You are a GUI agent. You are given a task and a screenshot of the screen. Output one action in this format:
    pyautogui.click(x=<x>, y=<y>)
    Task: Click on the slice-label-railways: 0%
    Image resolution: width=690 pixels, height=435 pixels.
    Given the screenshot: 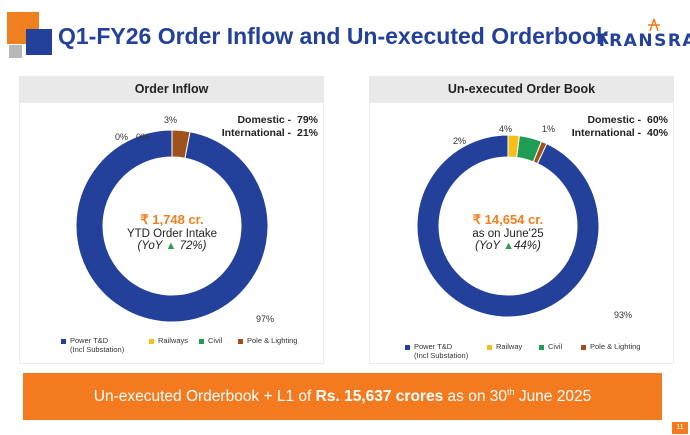 What is the action you would take?
    pyautogui.click(x=143, y=137)
    